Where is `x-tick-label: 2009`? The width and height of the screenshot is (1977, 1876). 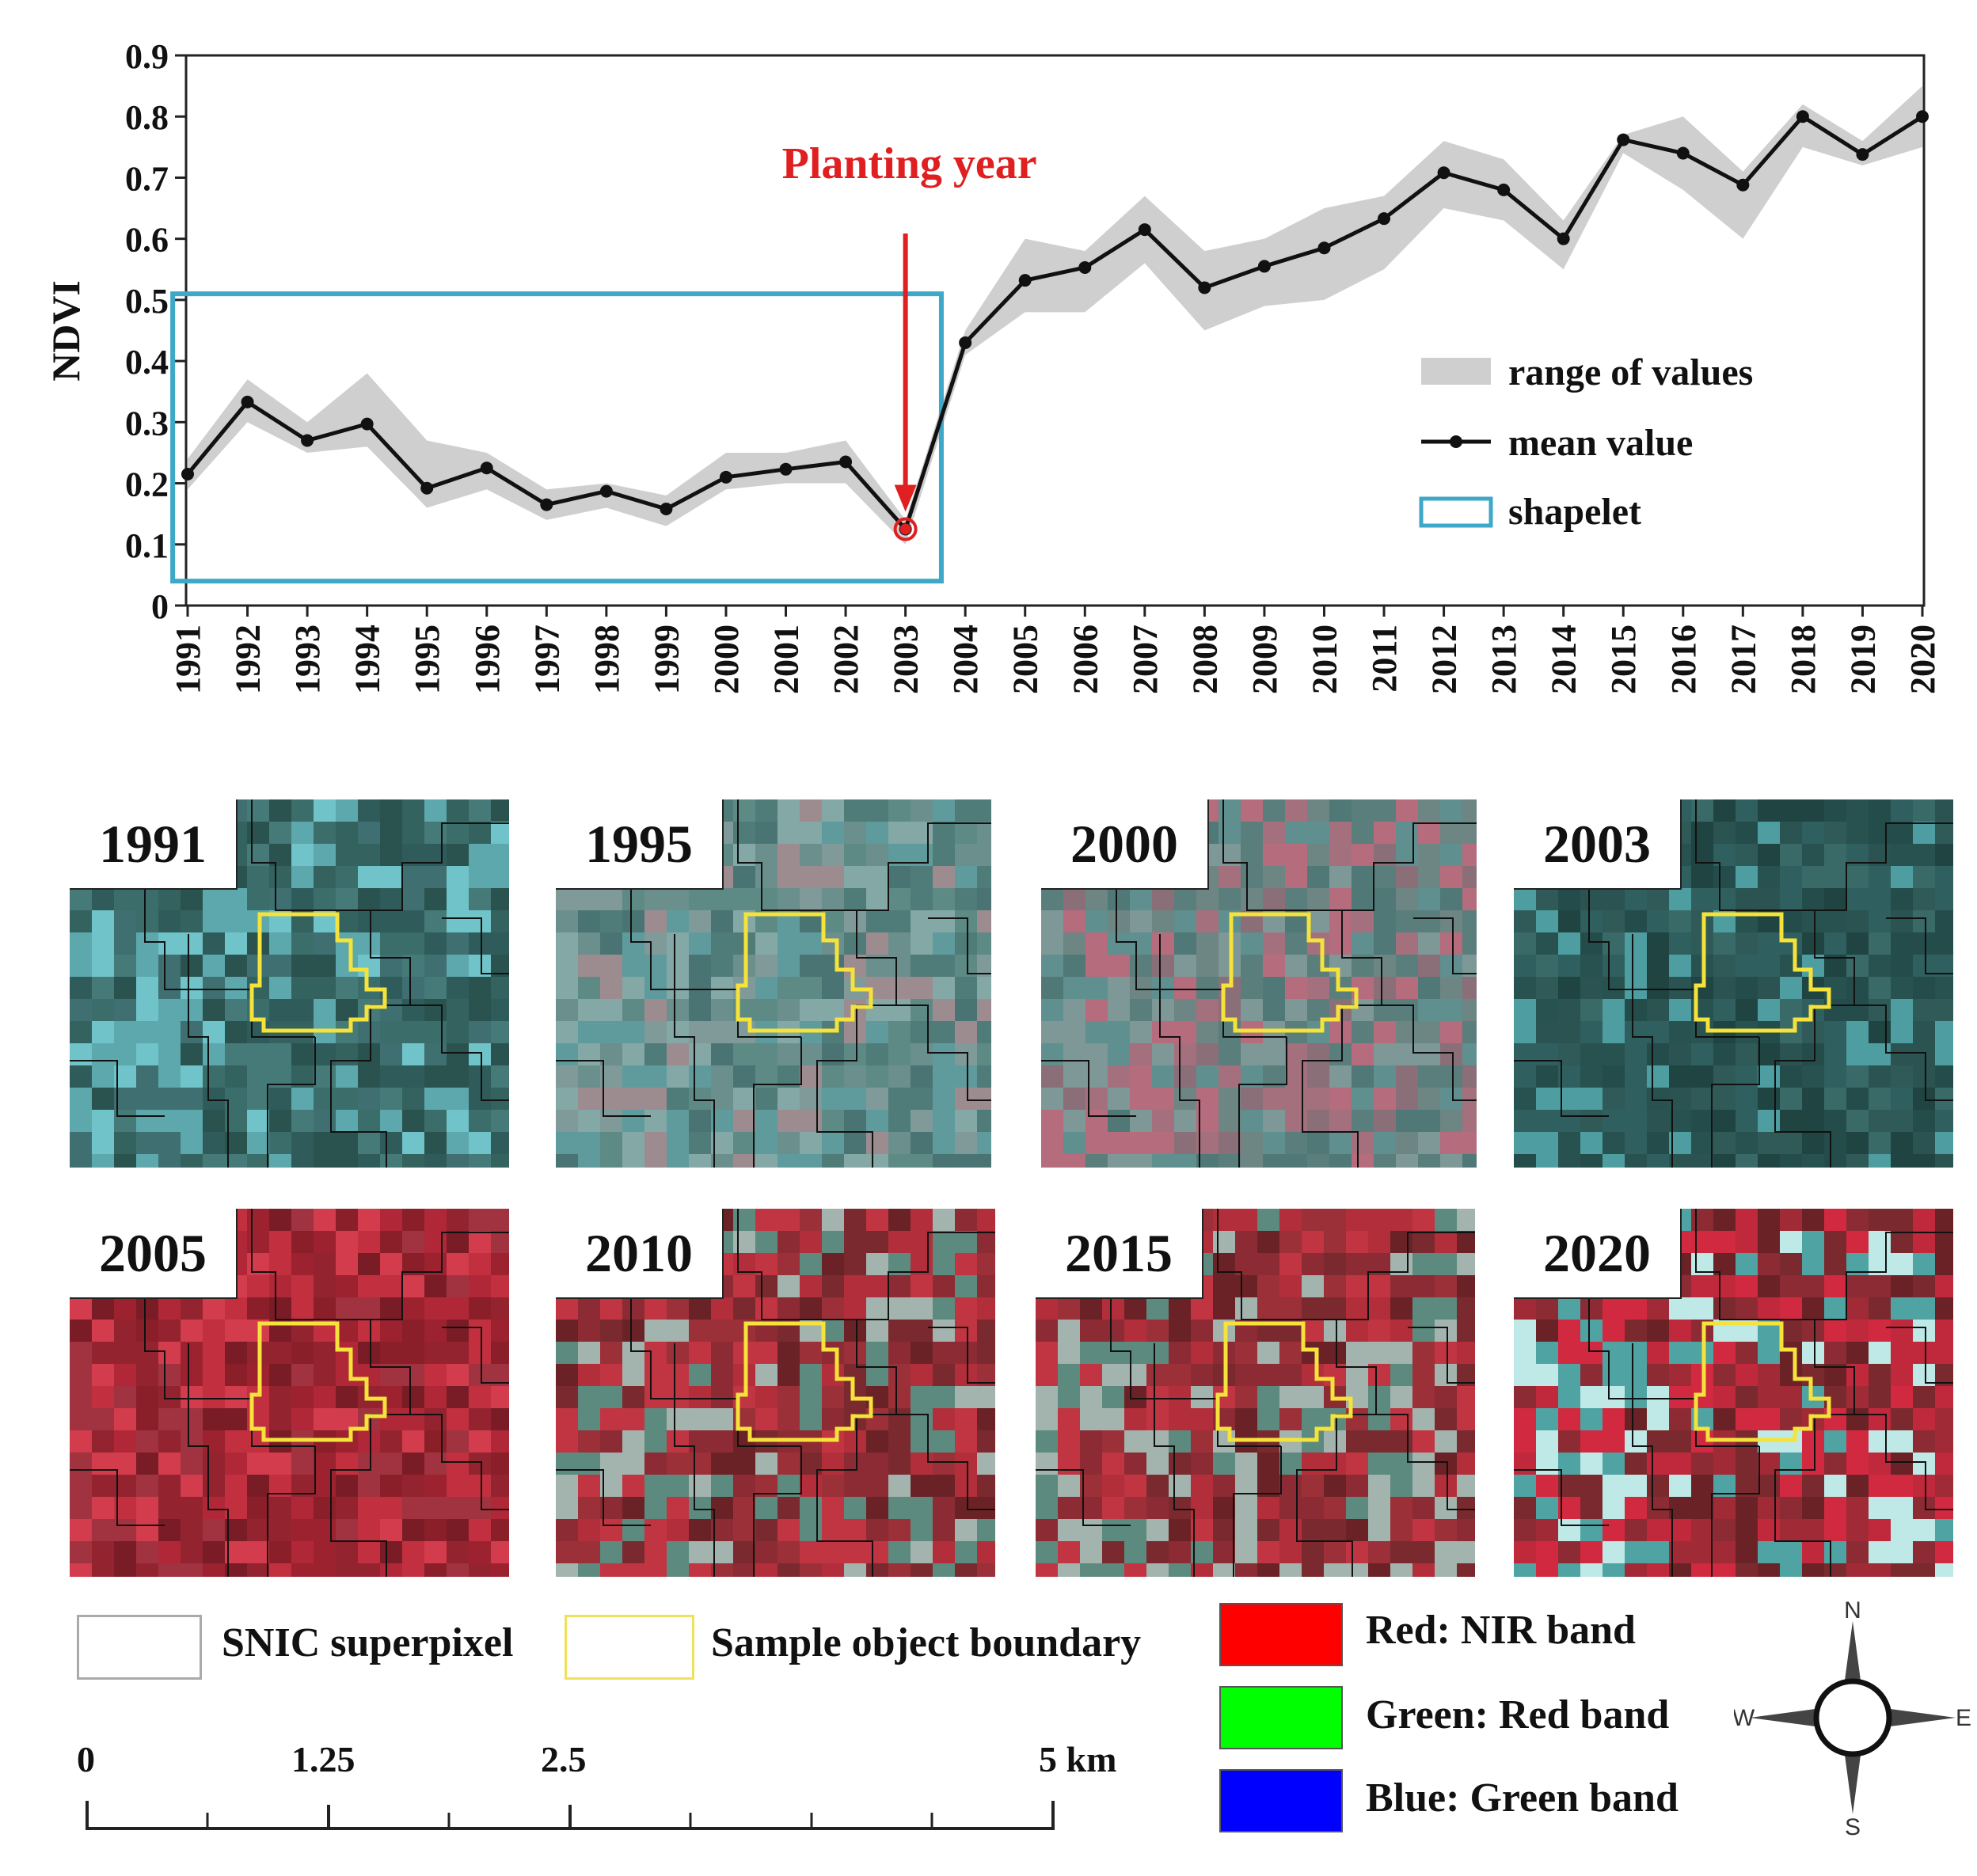 x-tick-label: 2009 is located at coordinates (1264, 659).